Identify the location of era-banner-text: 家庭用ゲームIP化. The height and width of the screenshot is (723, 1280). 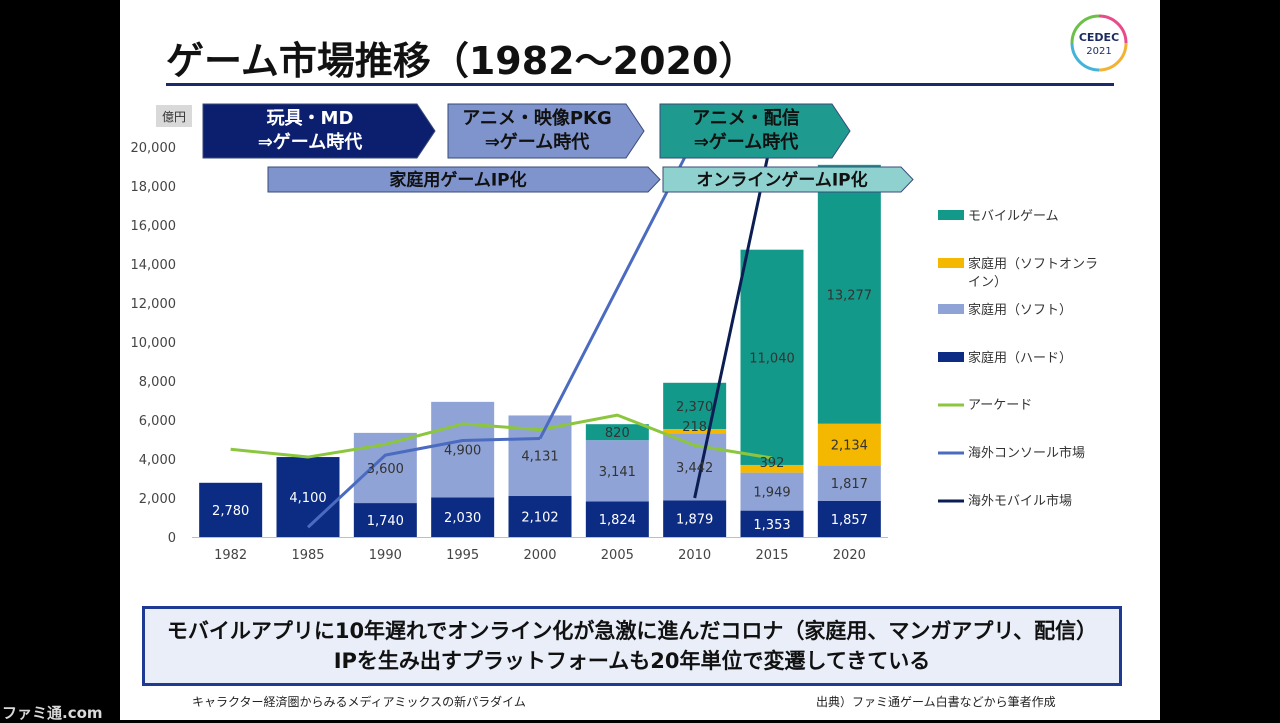
(457, 180).